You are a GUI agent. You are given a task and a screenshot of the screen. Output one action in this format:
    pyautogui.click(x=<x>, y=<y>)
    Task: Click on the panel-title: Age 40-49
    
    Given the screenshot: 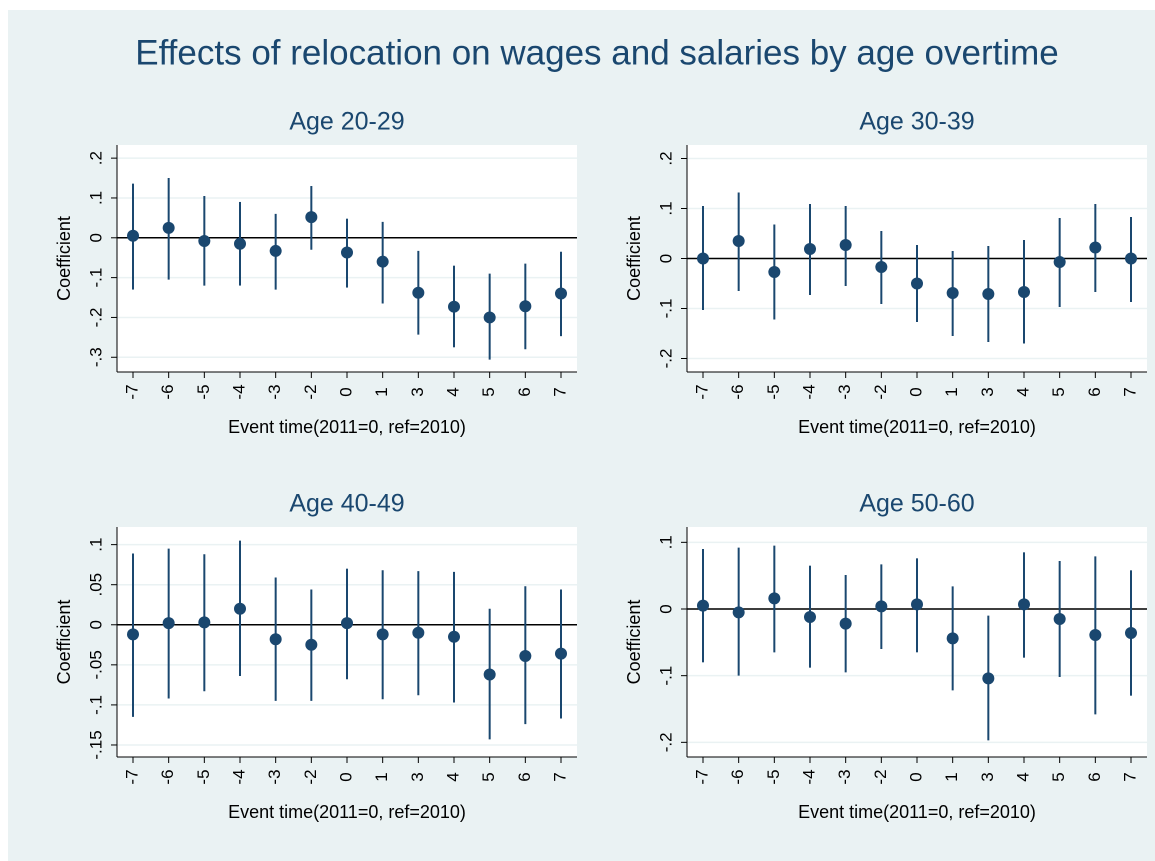 What is the action you would take?
    pyautogui.click(x=346, y=504)
    